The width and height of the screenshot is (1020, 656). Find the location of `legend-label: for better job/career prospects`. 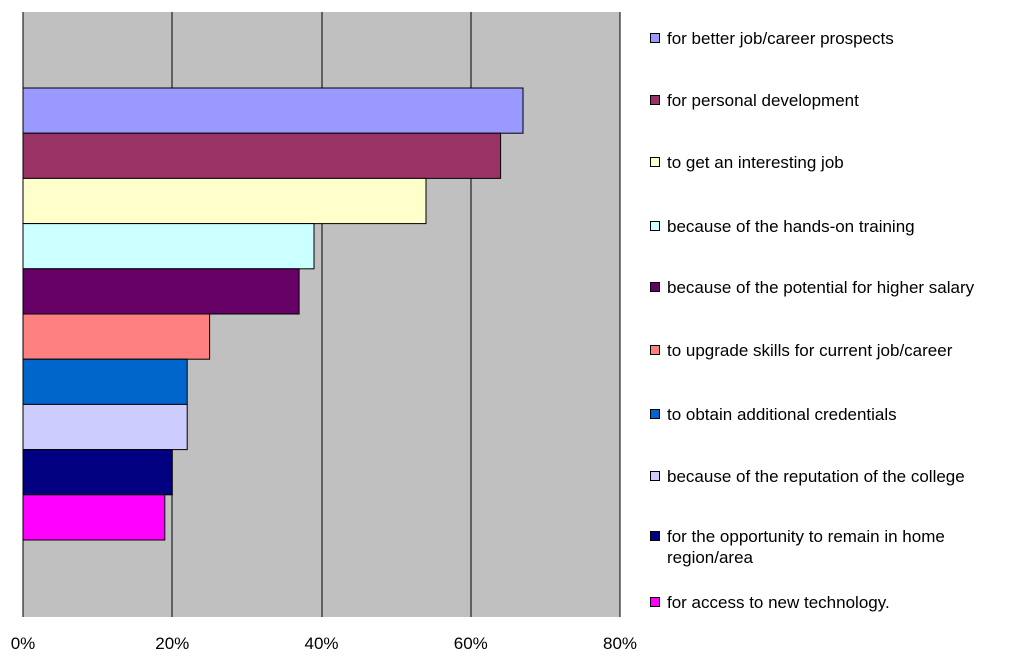

legend-label: for better job/career prospects is located at coordinates (780, 38).